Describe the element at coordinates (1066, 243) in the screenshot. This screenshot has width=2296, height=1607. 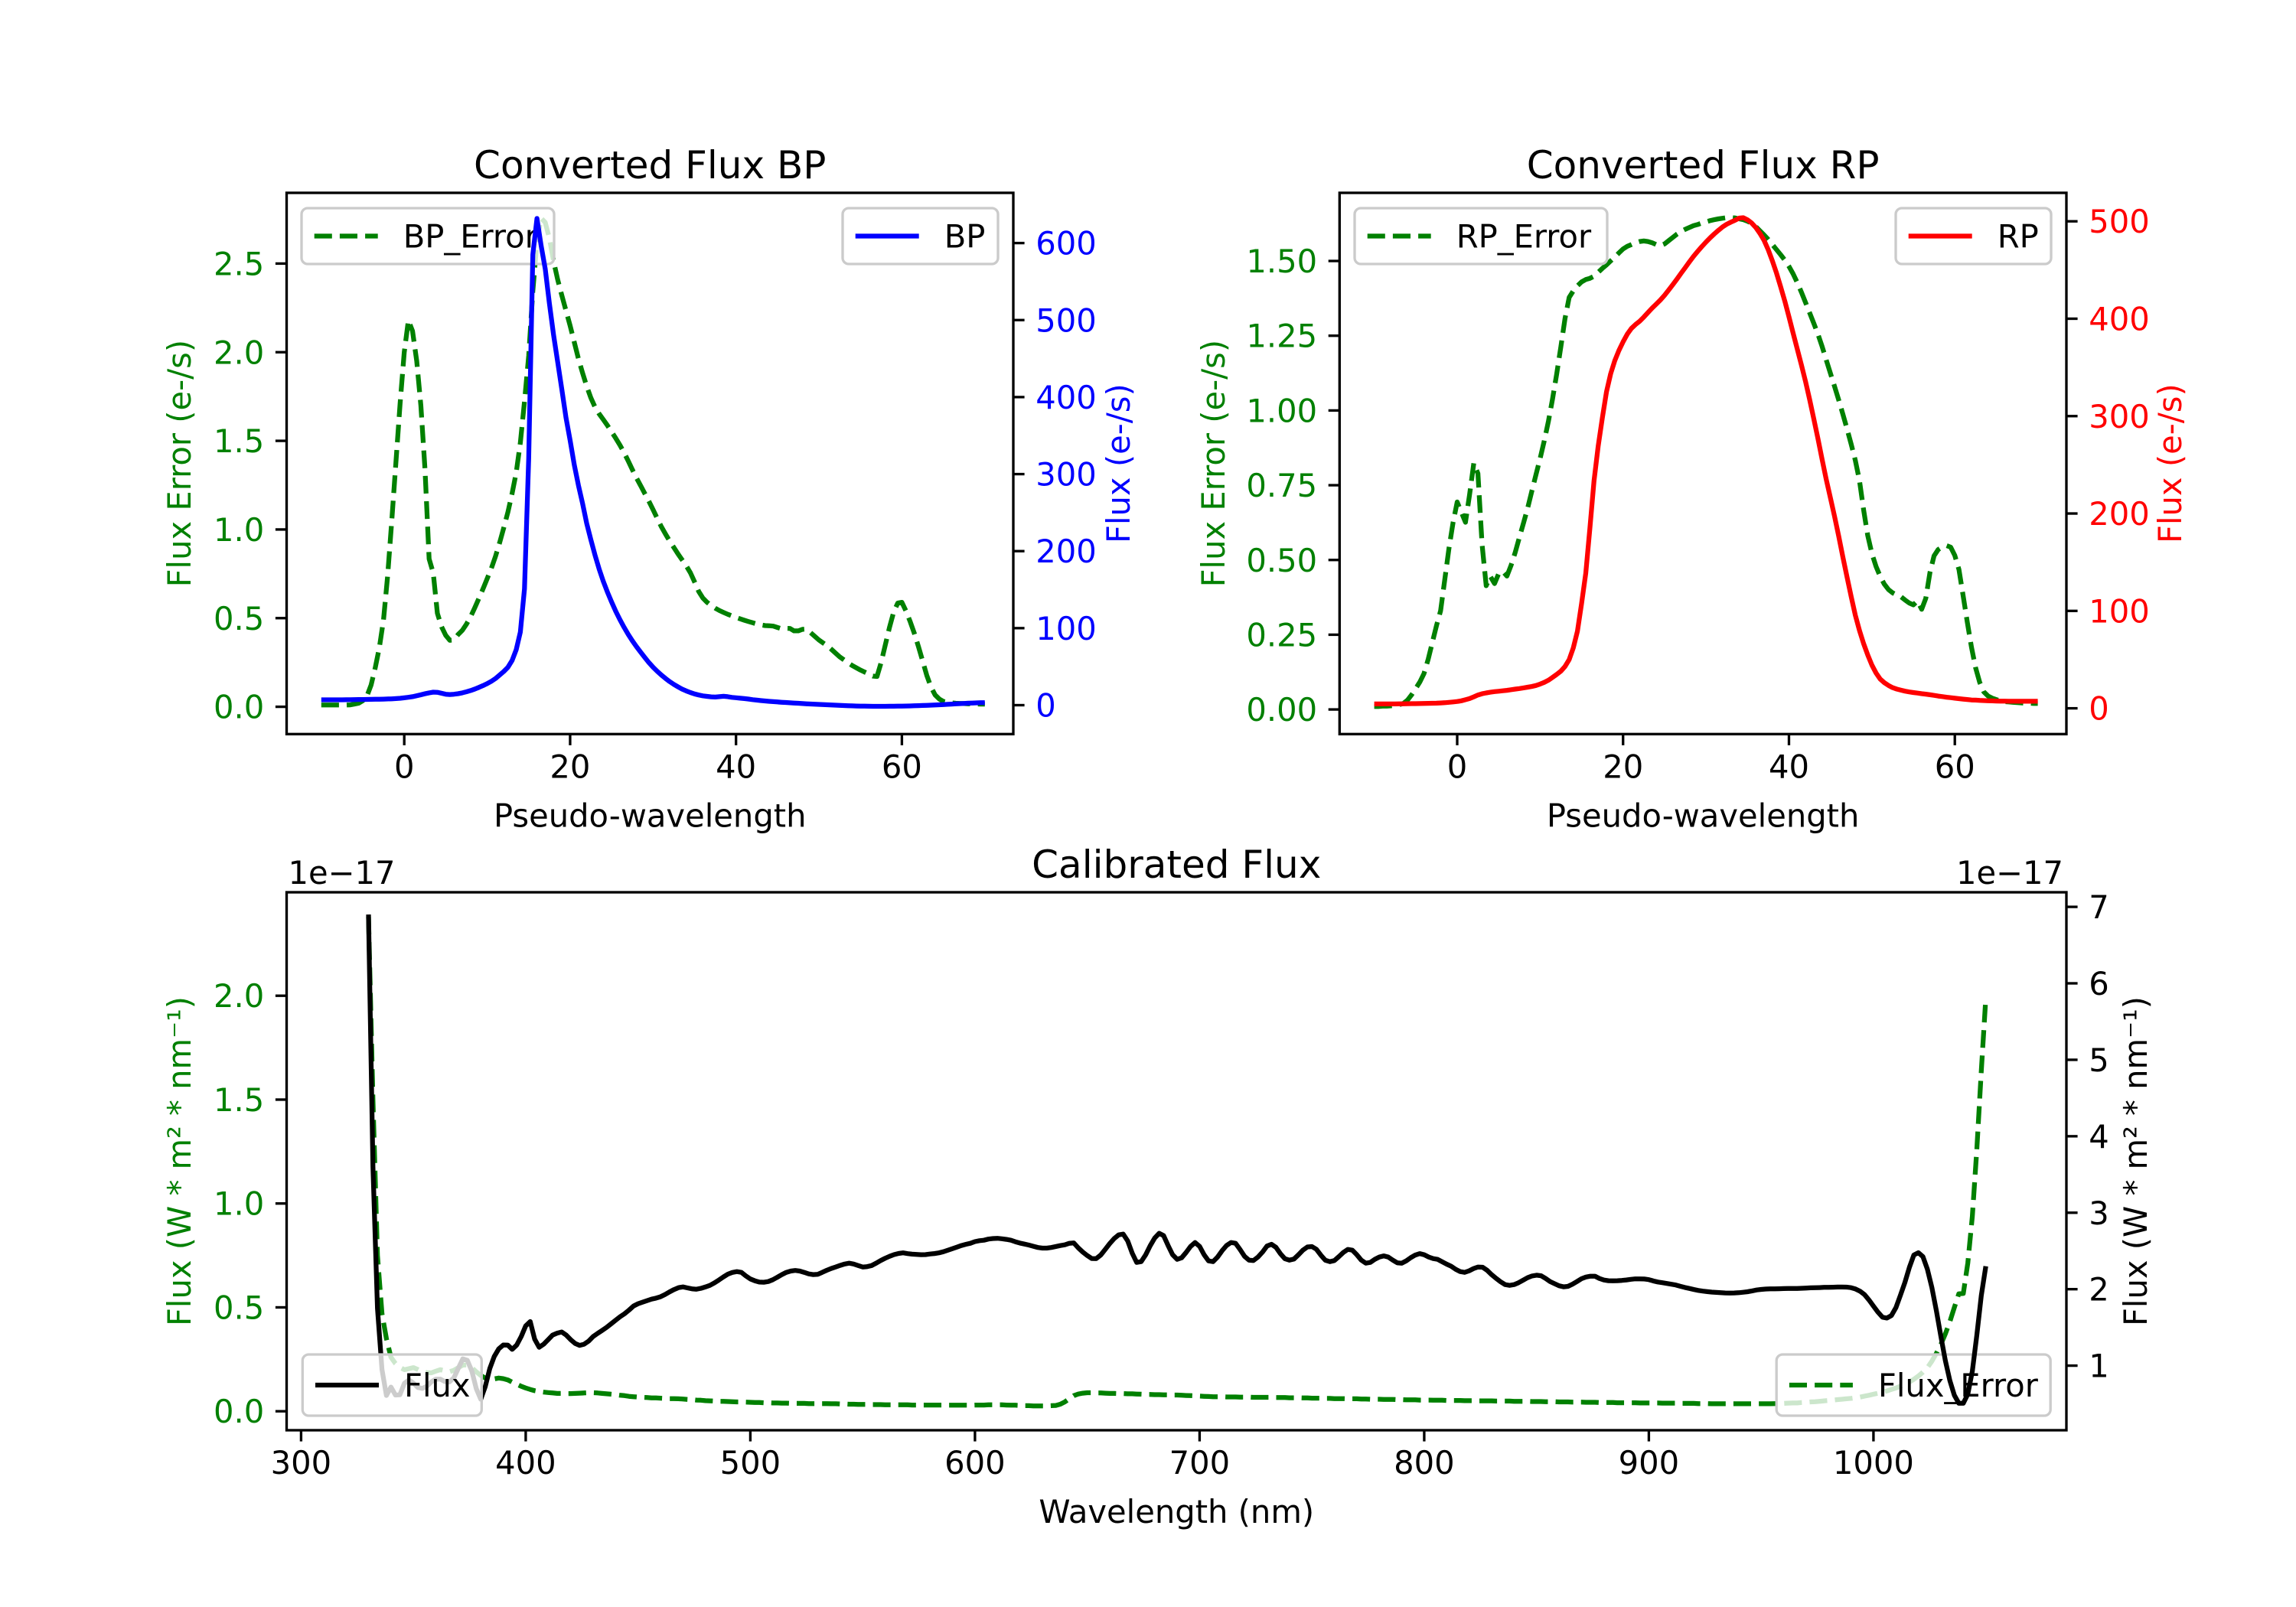
I see `y-tick-label: 600` at that location.